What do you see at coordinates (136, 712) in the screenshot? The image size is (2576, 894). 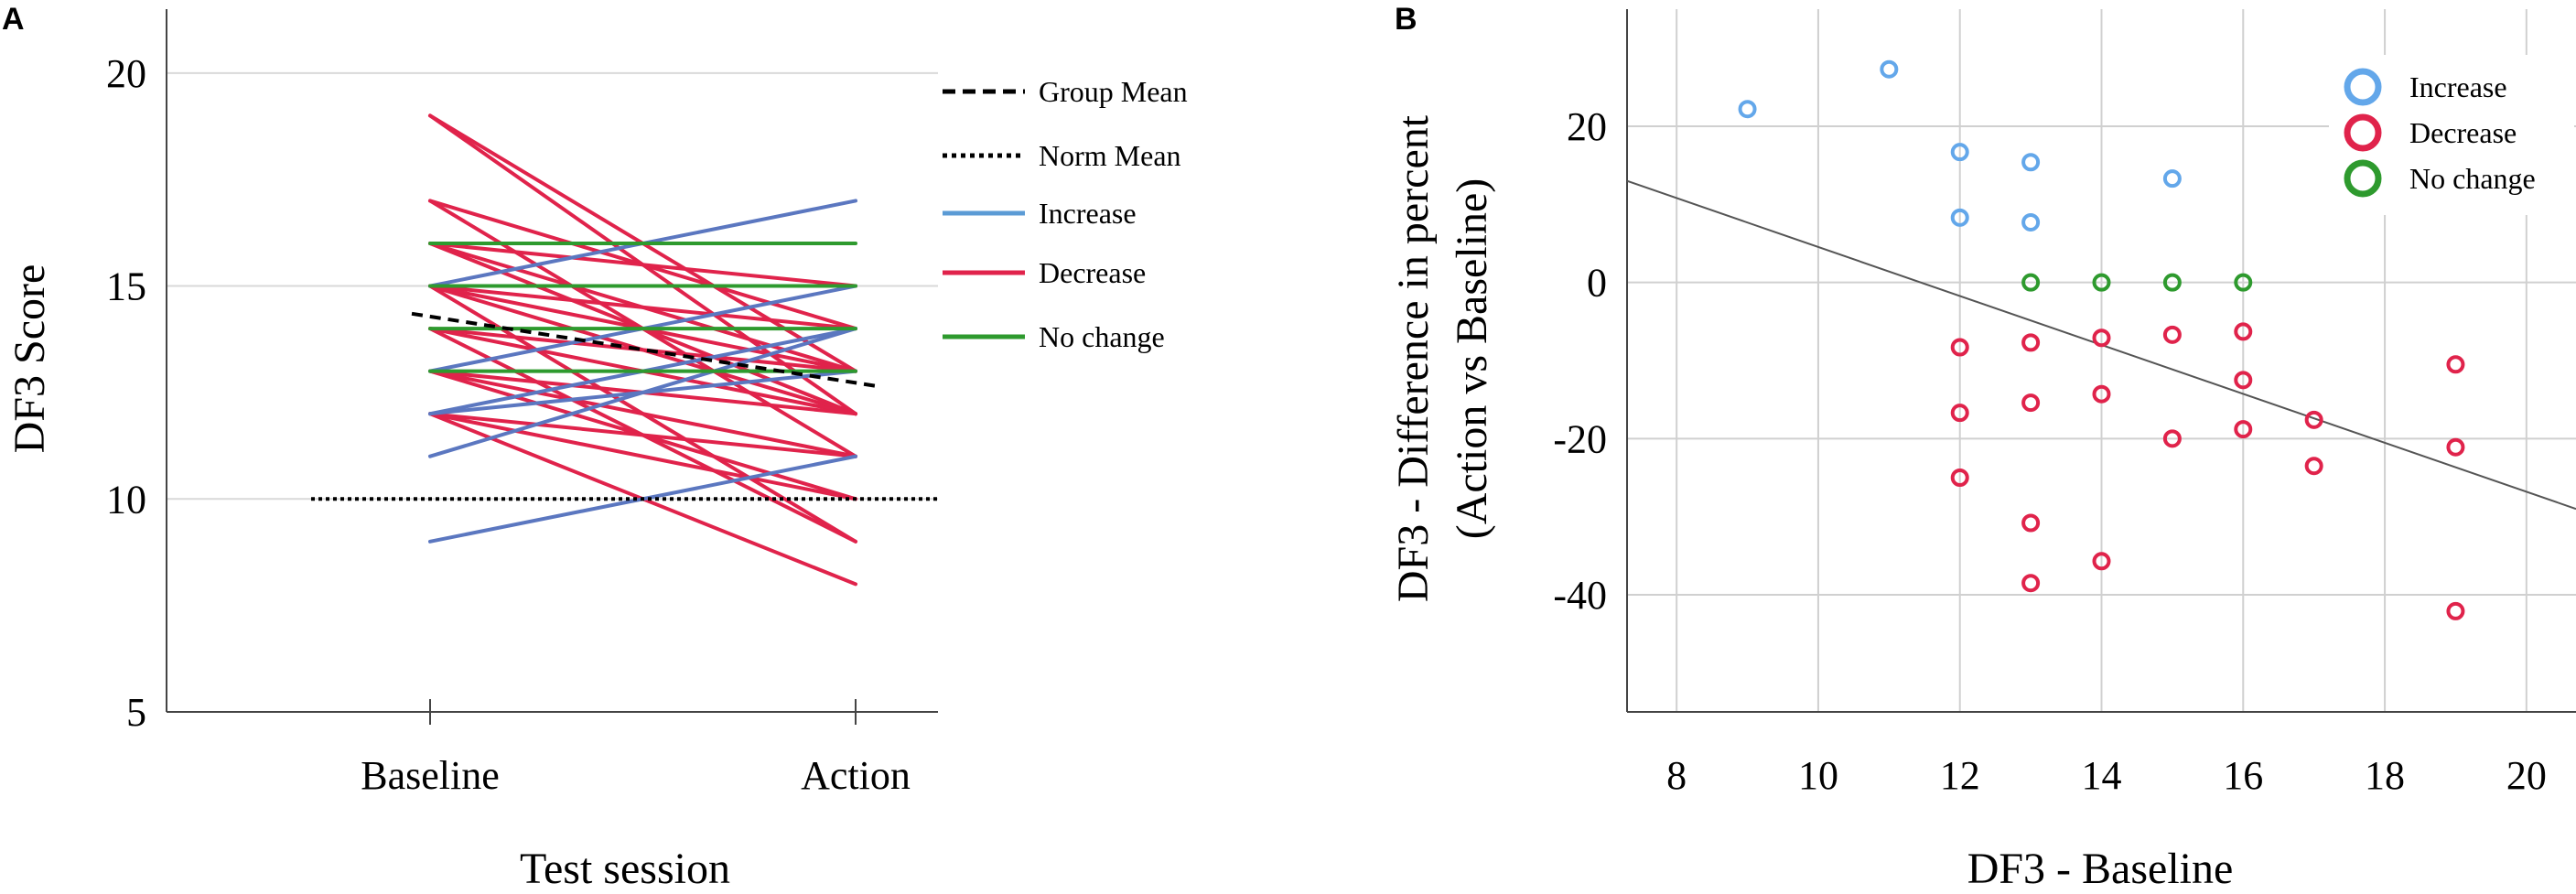 I see `panel-a-y-tick-label-5: 5` at bounding box center [136, 712].